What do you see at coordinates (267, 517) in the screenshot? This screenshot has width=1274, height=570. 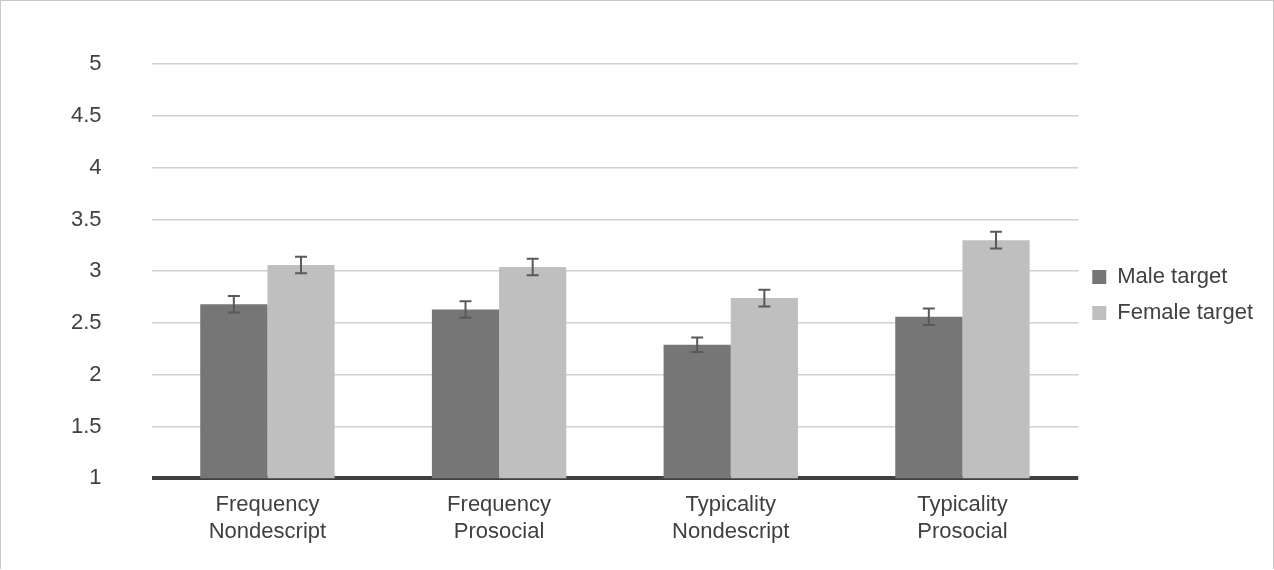 I see `x-tick-label: Frequency Nondescript` at bounding box center [267, 517].